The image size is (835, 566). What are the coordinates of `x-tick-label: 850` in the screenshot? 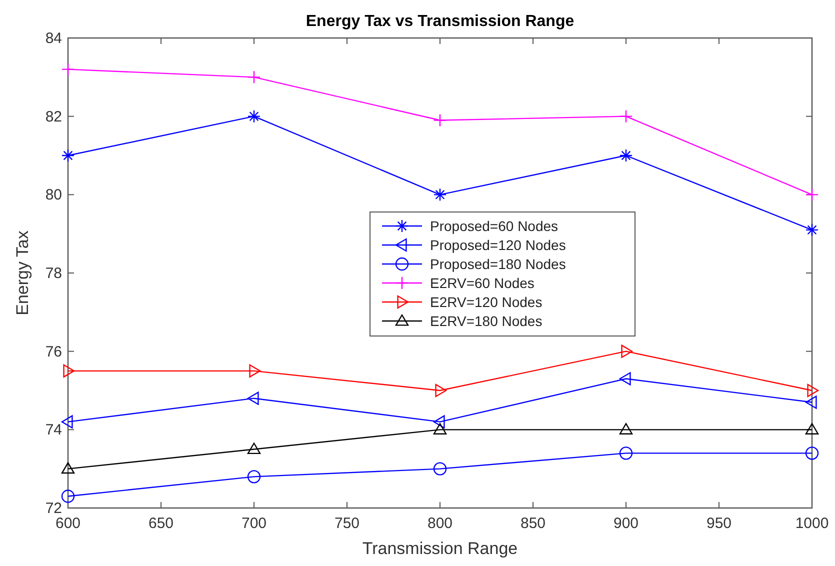 It's located at (533, 523).